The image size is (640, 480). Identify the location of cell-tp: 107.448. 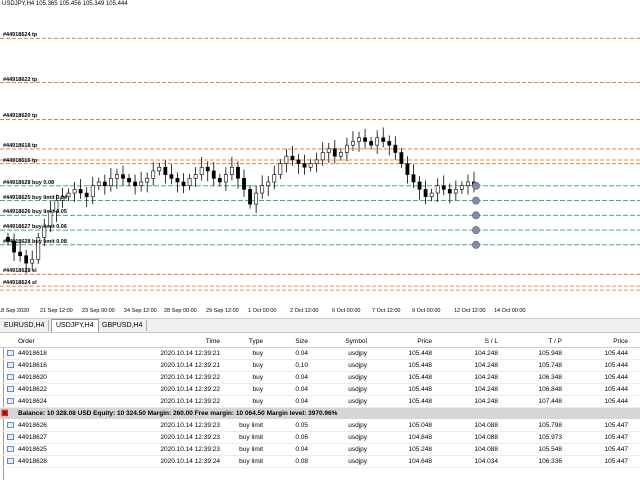
(550, 401).